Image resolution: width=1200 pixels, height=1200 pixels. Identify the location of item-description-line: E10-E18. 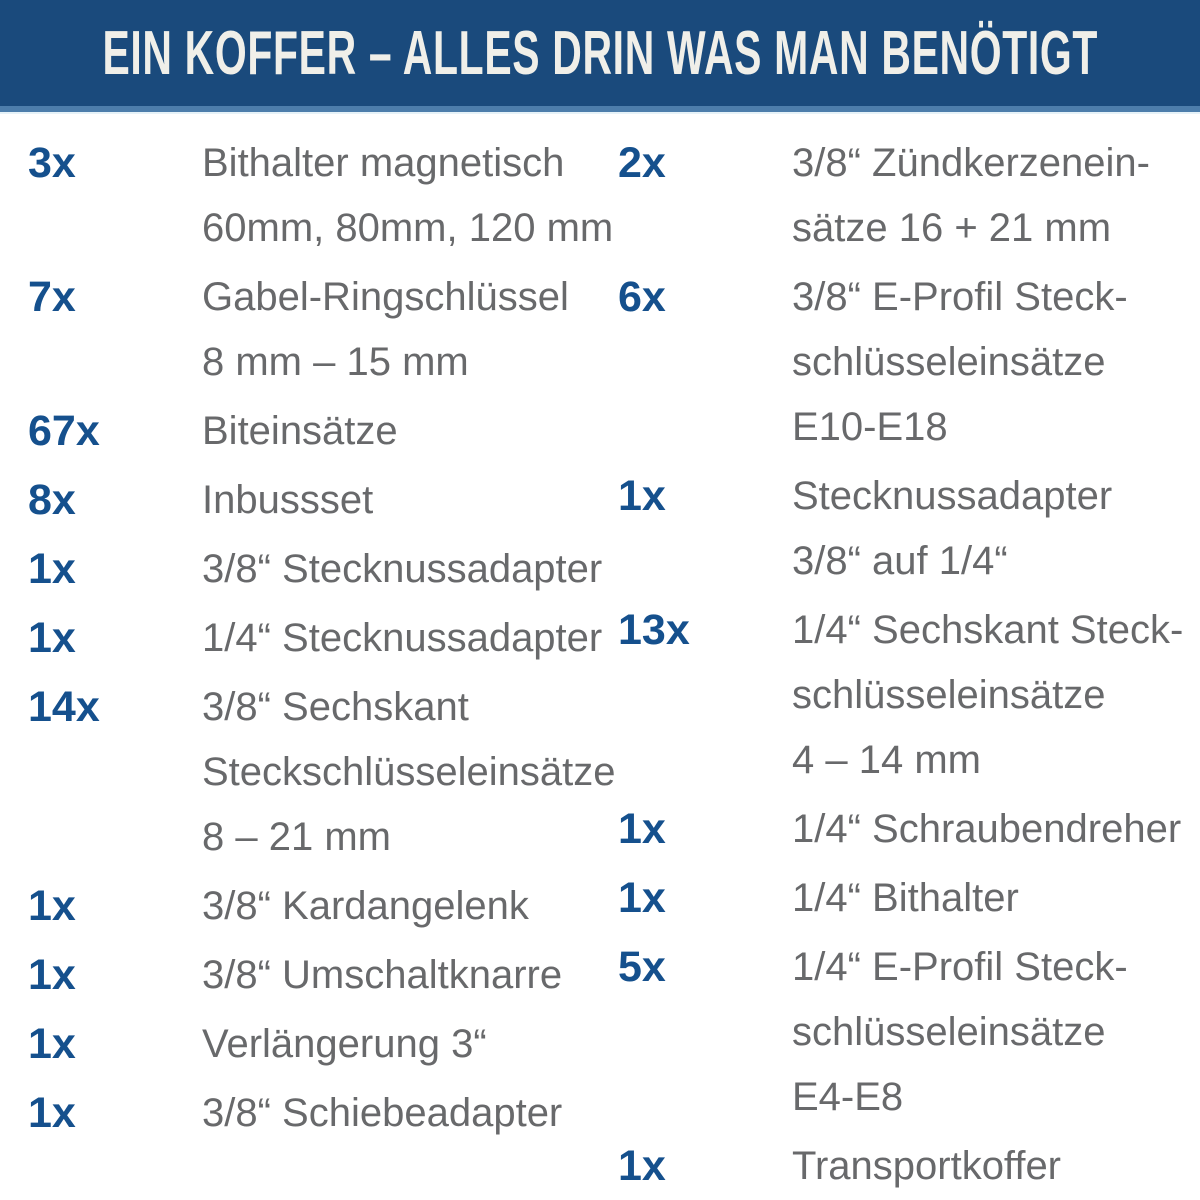
(870, 427).